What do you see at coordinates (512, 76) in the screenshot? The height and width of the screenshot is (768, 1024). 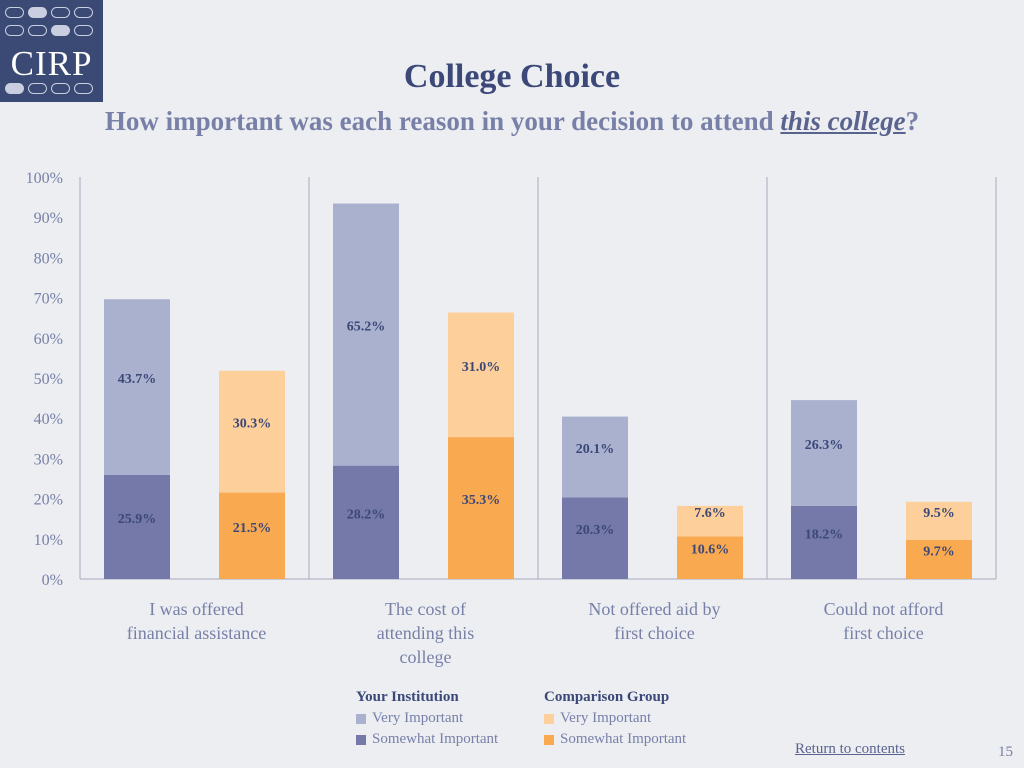 I see `page-title: College Choice` at bounding box center [512, 76].